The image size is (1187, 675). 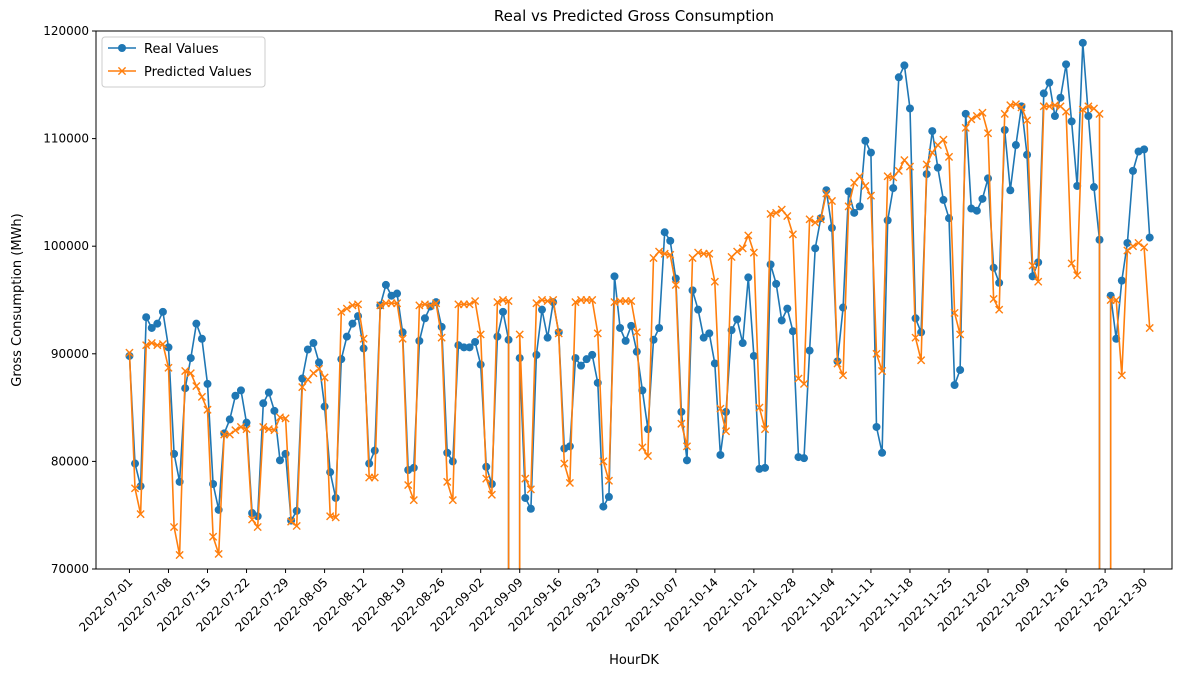 I want to click on y-axis: 70000 80000 90000 100000 110000 120000, so click(x=69, y=300).